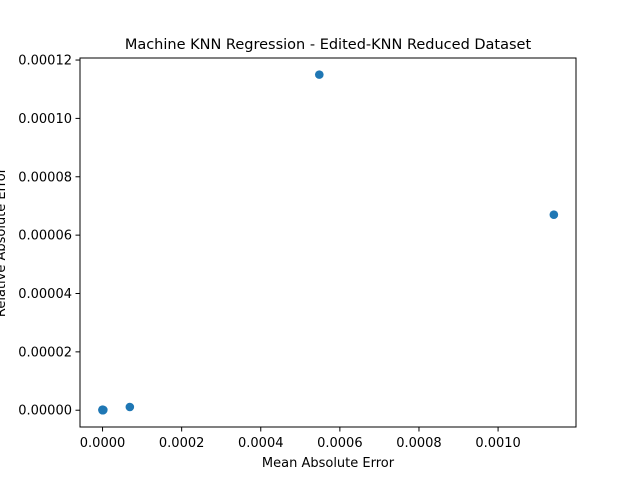  What do you see at coordinates (300, 439) in the screenshot?
I see `x-axis: 0.0000 0.0002 0.0004 0.0006 0.0008 0.0010` at bounding box center [300, 439].